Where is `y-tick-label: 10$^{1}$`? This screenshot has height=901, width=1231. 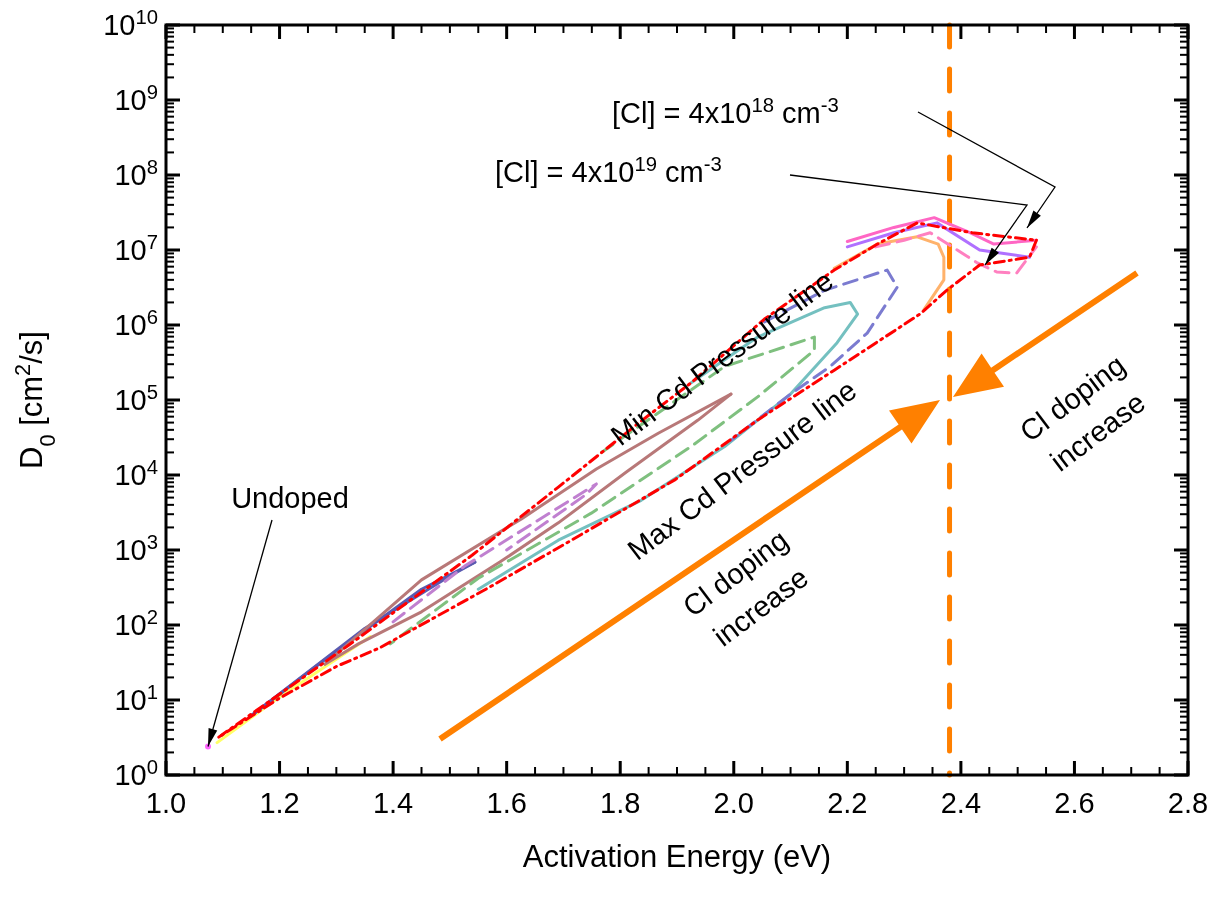
y-tick-label: 10$^{1}$ is located at coordinates (136, 698).